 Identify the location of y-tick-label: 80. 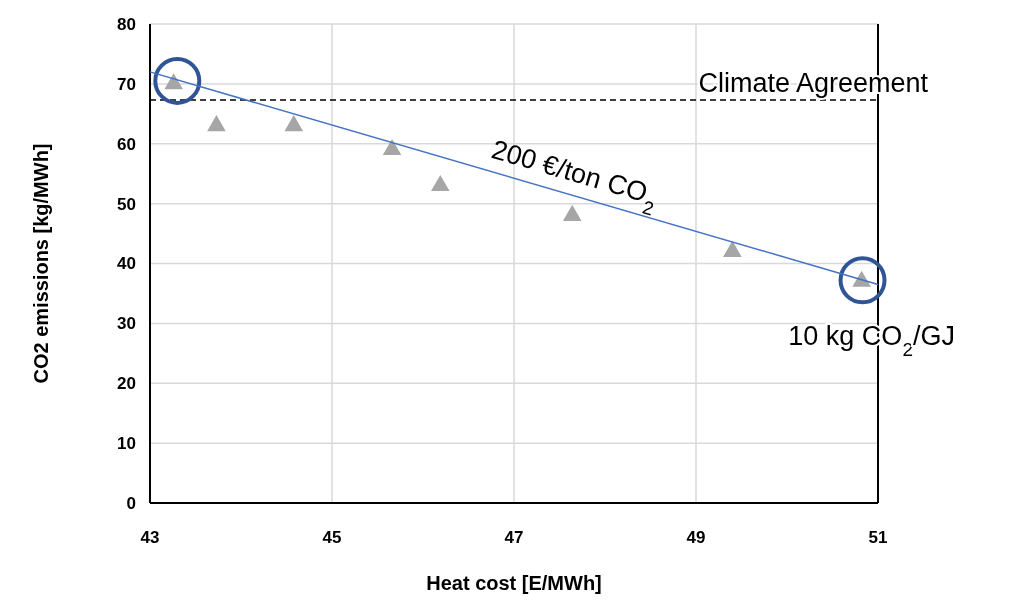
(126, 24).